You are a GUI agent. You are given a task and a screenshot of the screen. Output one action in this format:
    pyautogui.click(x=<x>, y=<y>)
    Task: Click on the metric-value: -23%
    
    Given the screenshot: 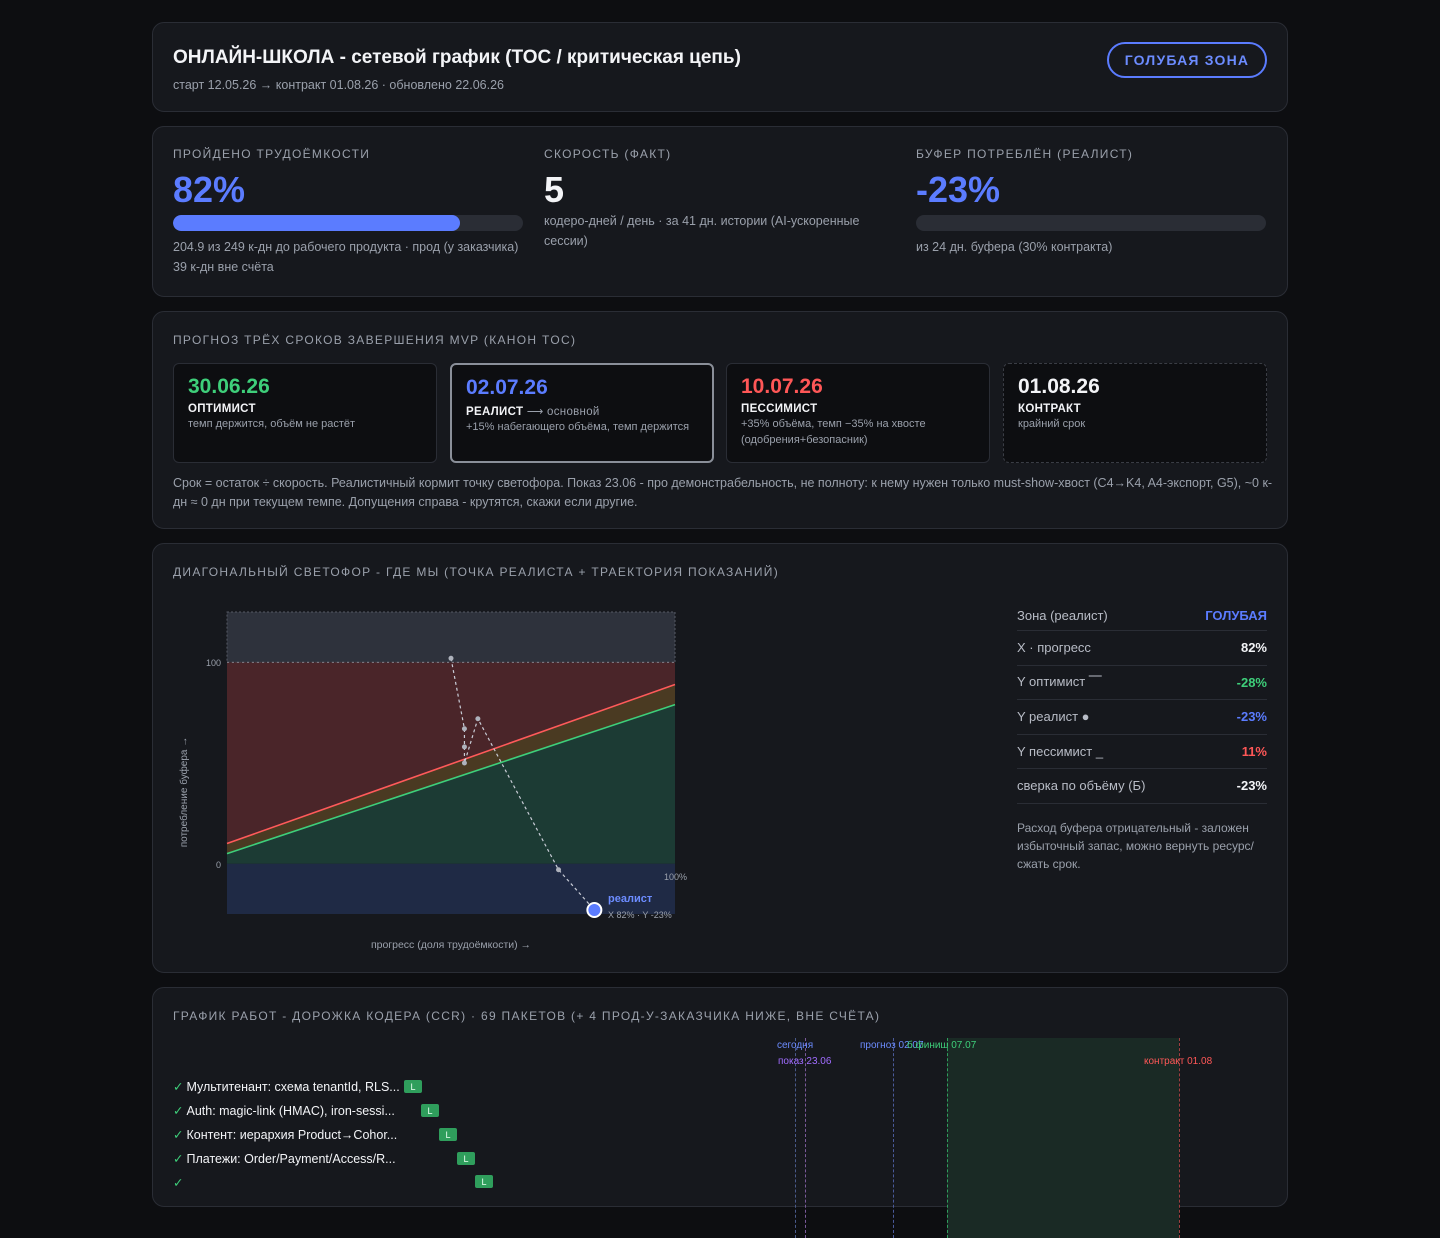 What is the action you would take?
    pyautogui.click(x=958, y=189)
    